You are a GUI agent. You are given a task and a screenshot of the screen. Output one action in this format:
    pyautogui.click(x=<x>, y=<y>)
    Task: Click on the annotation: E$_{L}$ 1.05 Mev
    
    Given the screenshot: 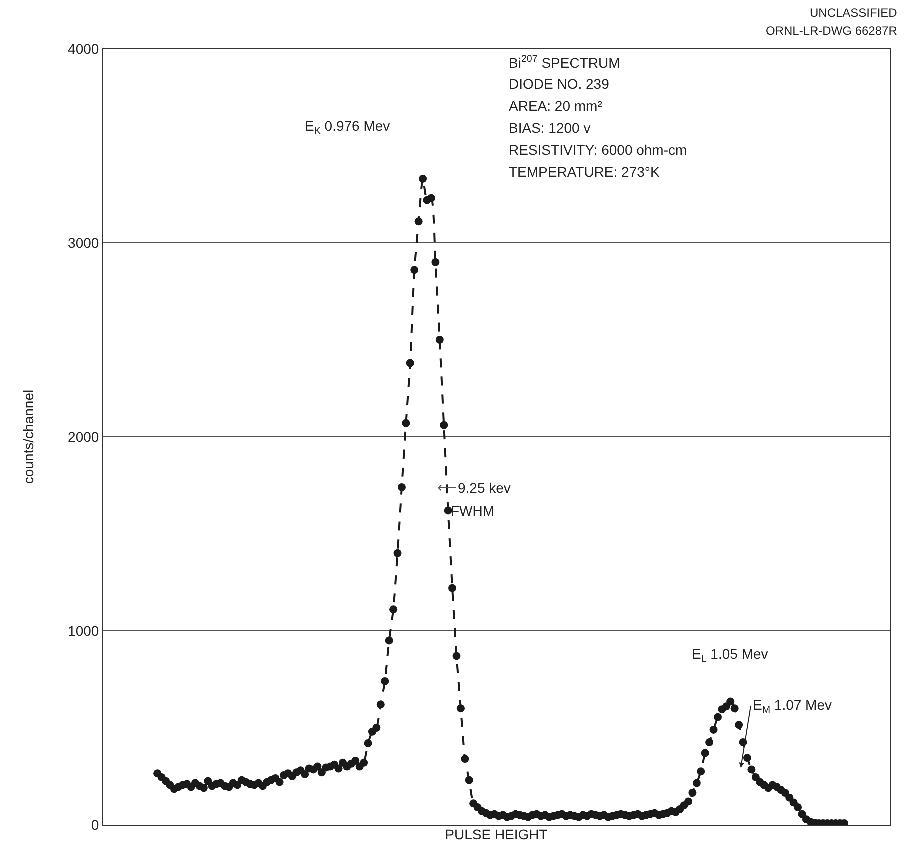 What is the action you would take?
    pyautogui.click(x=730, y=655)
    